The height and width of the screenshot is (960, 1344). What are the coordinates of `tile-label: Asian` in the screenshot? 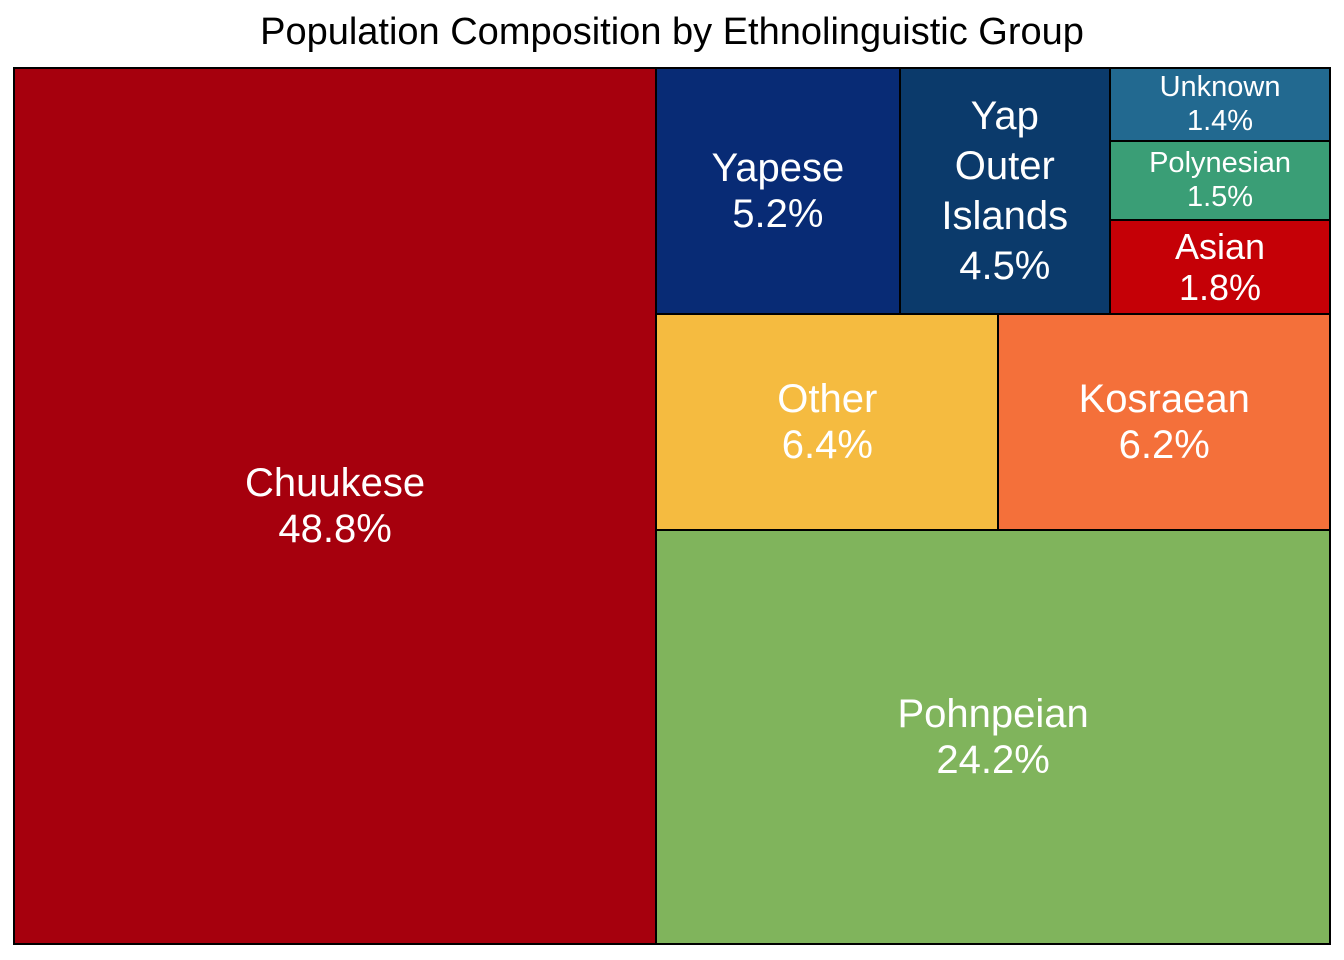 It's located at (1220, 246).